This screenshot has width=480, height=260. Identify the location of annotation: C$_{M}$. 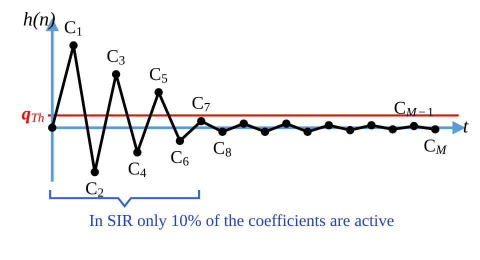
(435, 147).